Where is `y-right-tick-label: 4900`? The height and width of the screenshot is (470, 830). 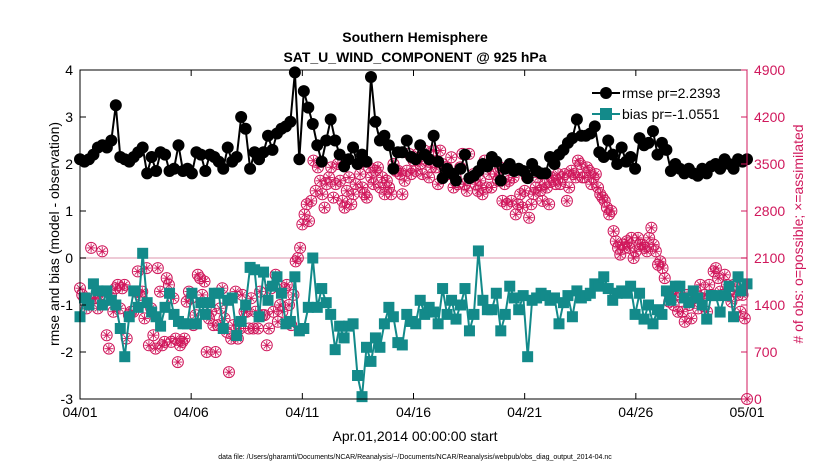
y-right-tick-label: 4900 is located at coordinates (769, 70).